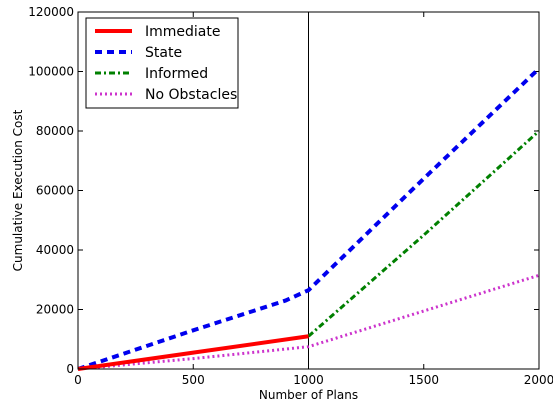 The height and width of the screenshot is (410, 553). What do you see at coordinates (423, 380) in the screenshot?
I see `x-tick-label-3: 1500` at bounding box center [423, 380].